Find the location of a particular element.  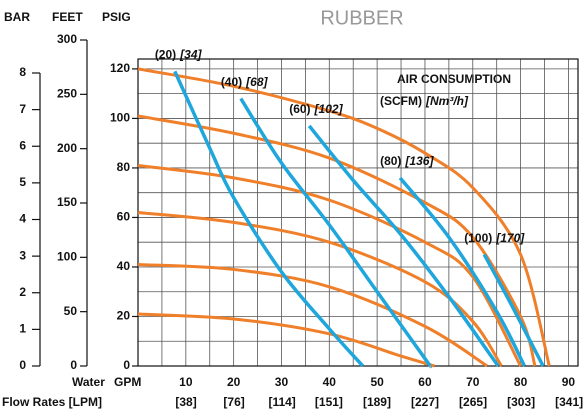

feet-tick-label: 150 is located at coordinates (67, 202).